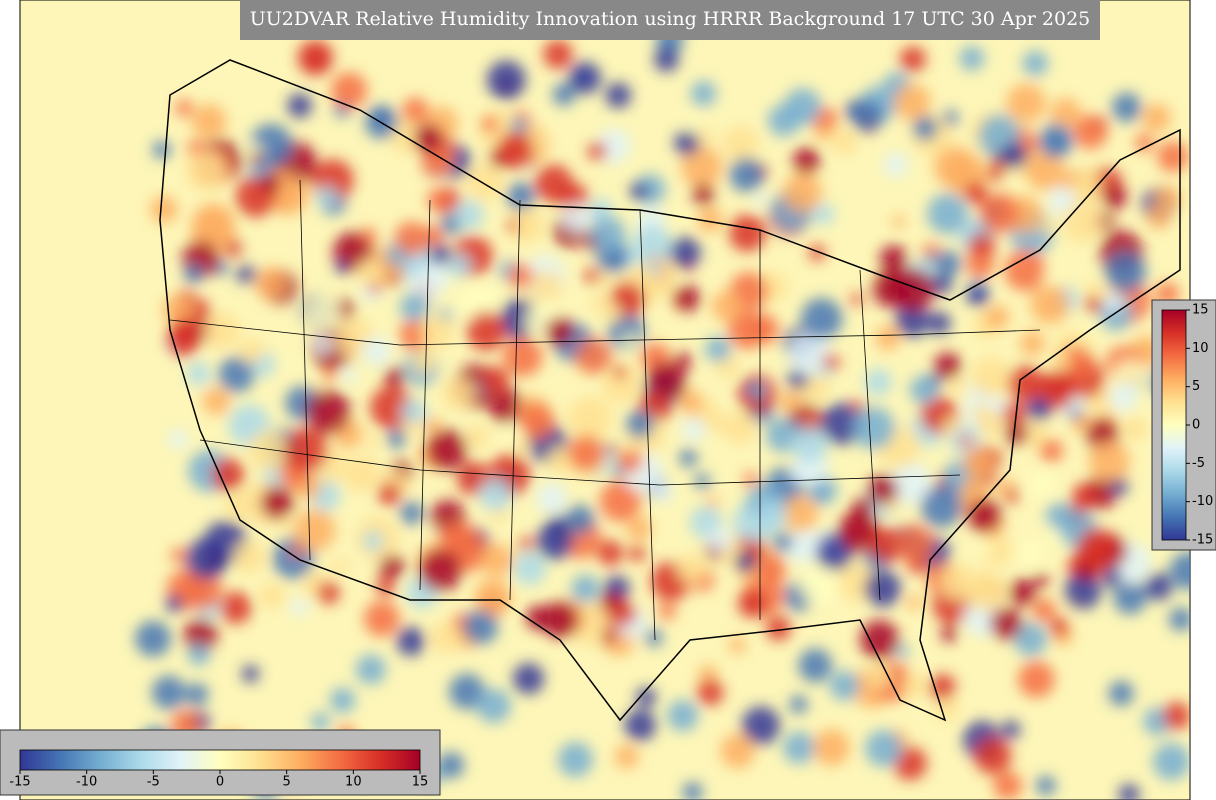 This screenshot has height=800, width=1216. Describe the element at coordinates (1196, 386) in the screenshot. I see `colorbar-tick-label: 5` at that location.